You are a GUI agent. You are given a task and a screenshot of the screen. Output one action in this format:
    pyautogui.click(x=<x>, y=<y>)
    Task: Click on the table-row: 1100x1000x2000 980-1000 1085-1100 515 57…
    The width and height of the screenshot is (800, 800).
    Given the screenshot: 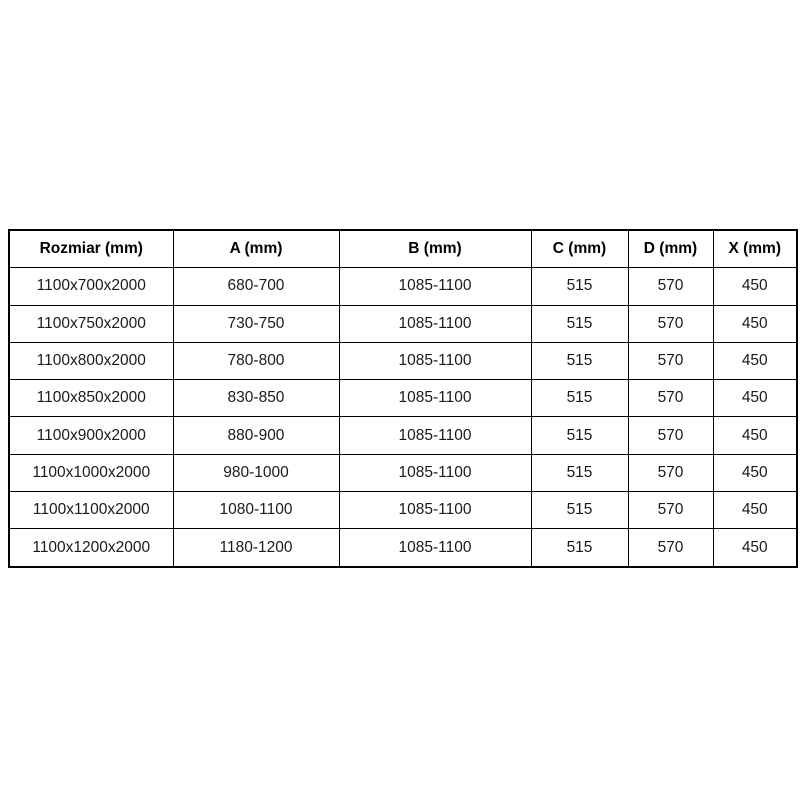 What is the action you would take?
    pyautogui.click(x=403, y=473)
    